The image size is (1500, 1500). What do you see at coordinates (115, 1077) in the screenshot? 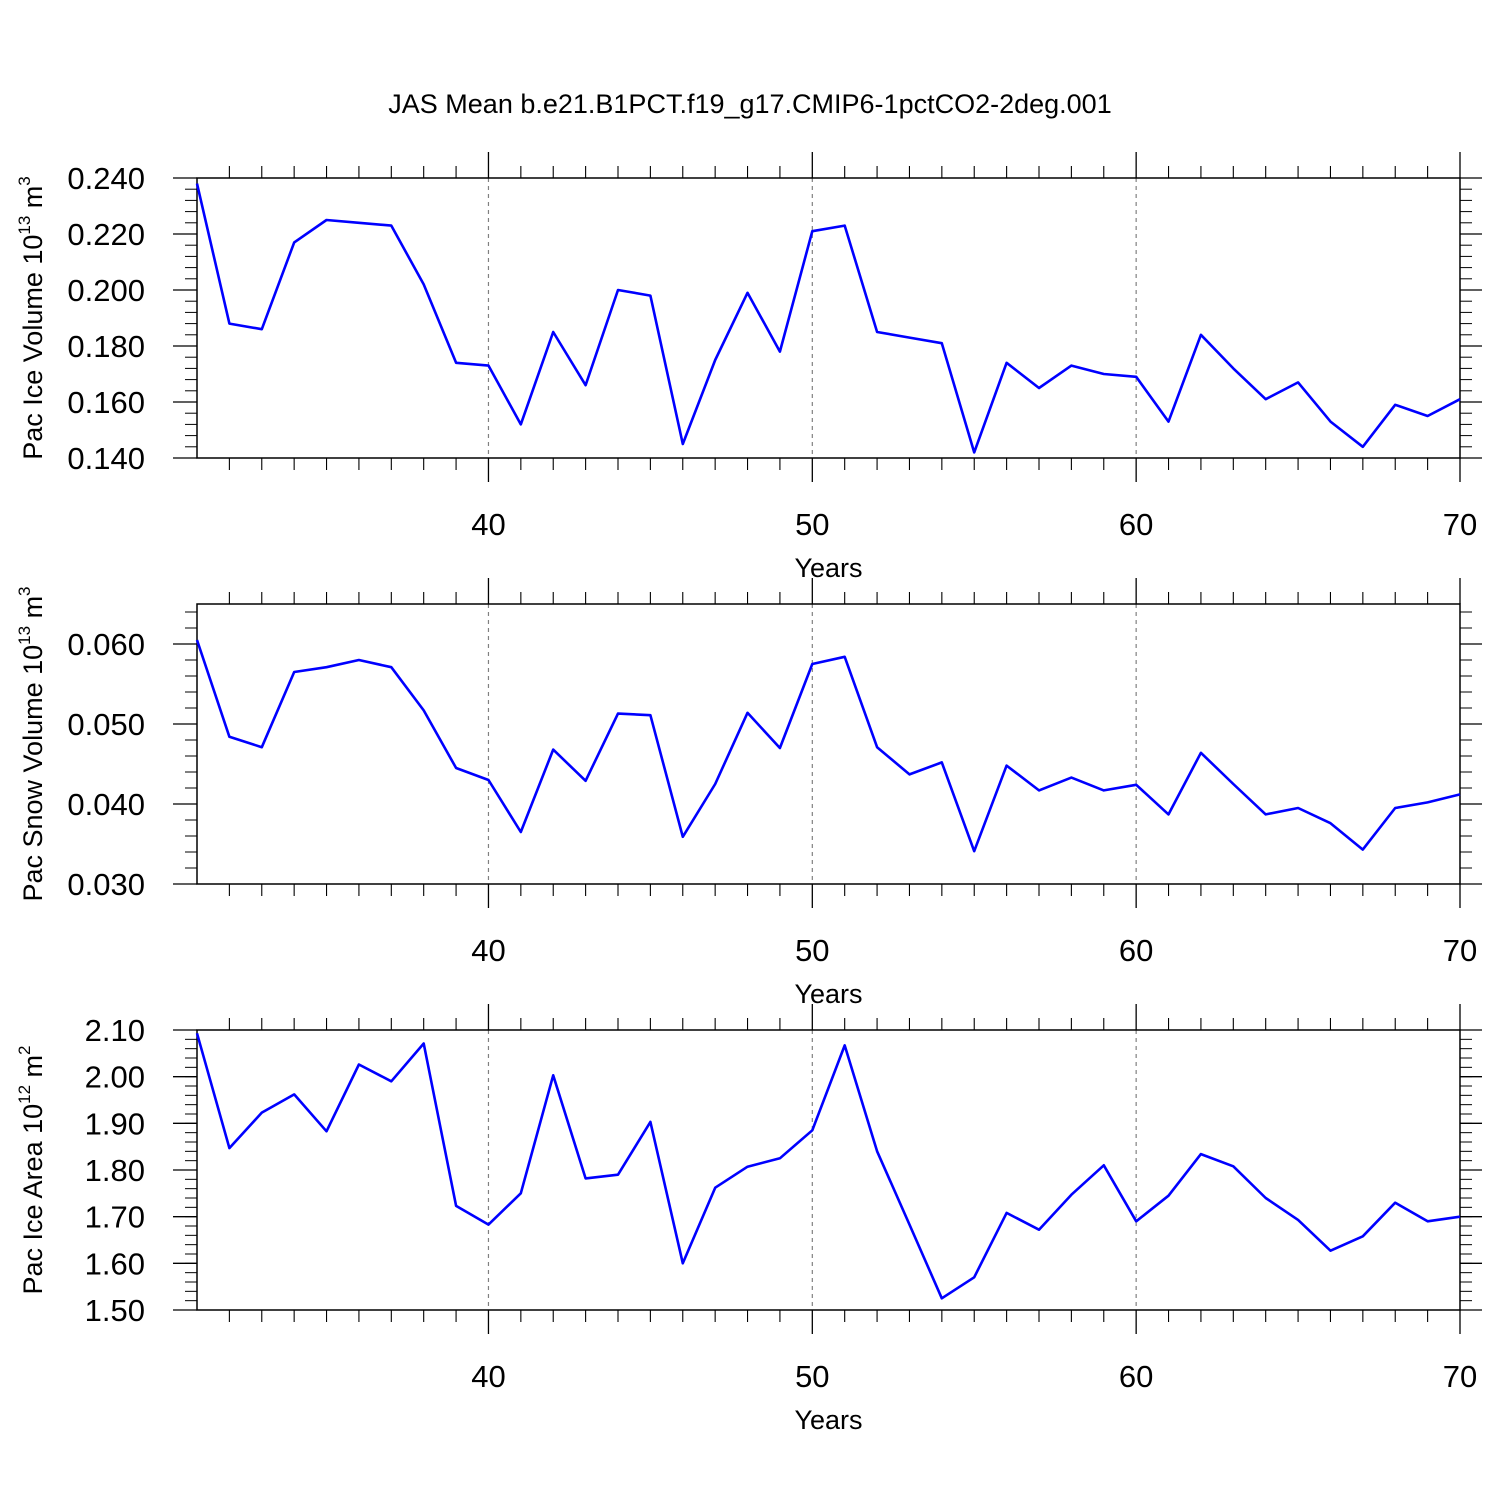
I see `y-tick-label: 2.00` at bounding box center [115, 1077].